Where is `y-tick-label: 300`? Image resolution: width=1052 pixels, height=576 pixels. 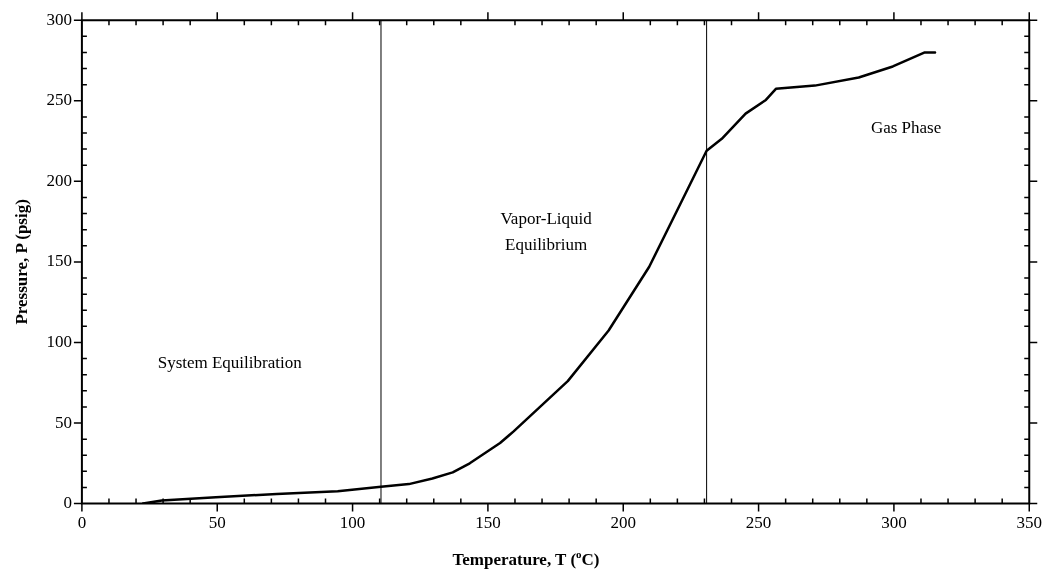 y-tick-label: 300 is located at coordinates (59, 19).